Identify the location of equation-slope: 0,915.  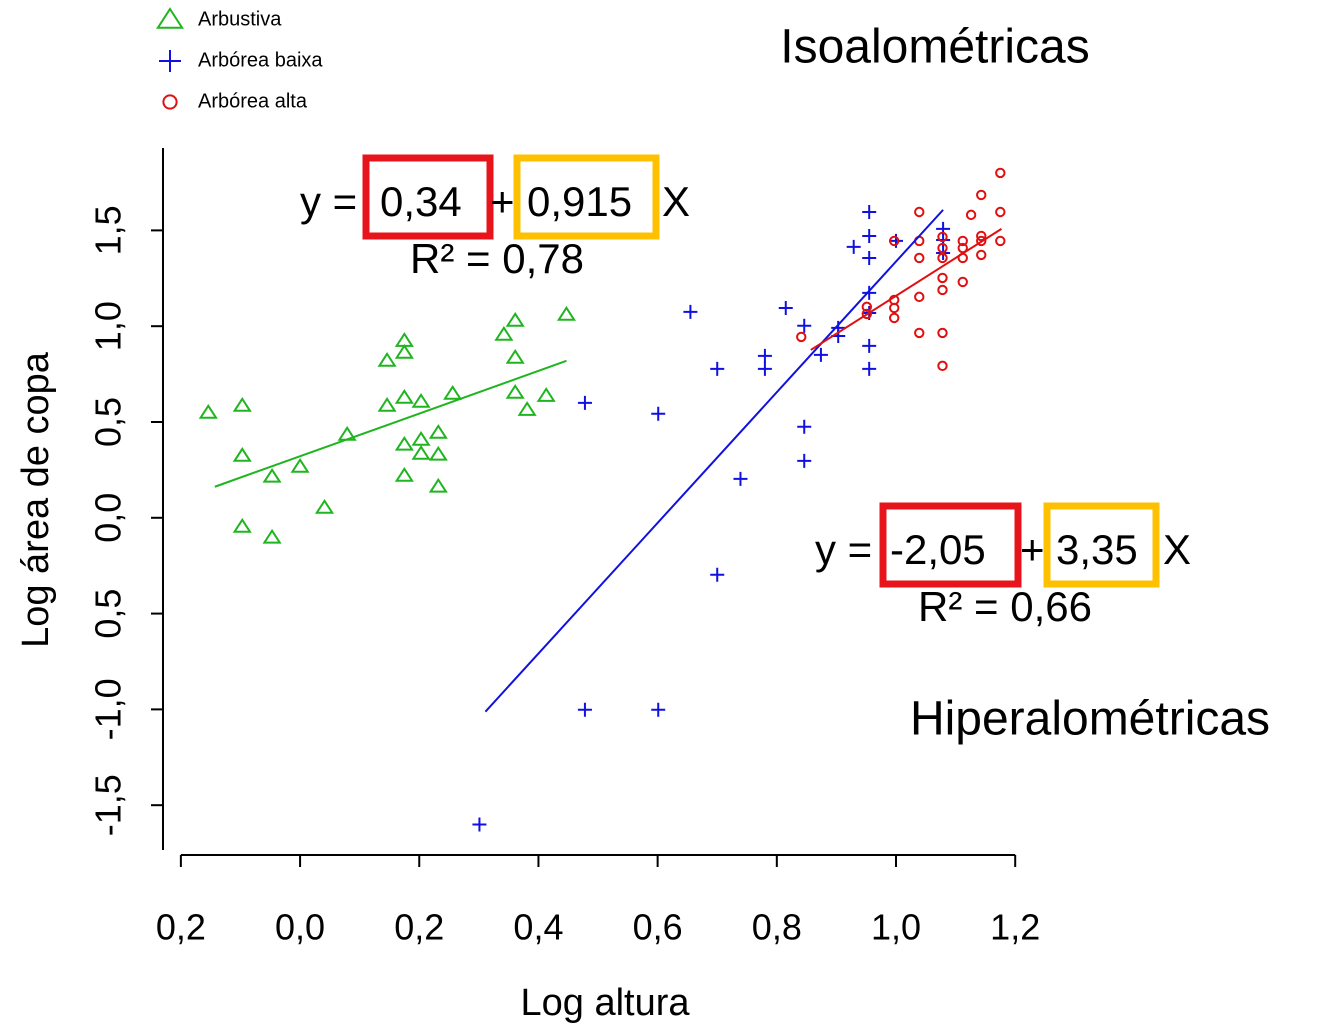
(579, 201).